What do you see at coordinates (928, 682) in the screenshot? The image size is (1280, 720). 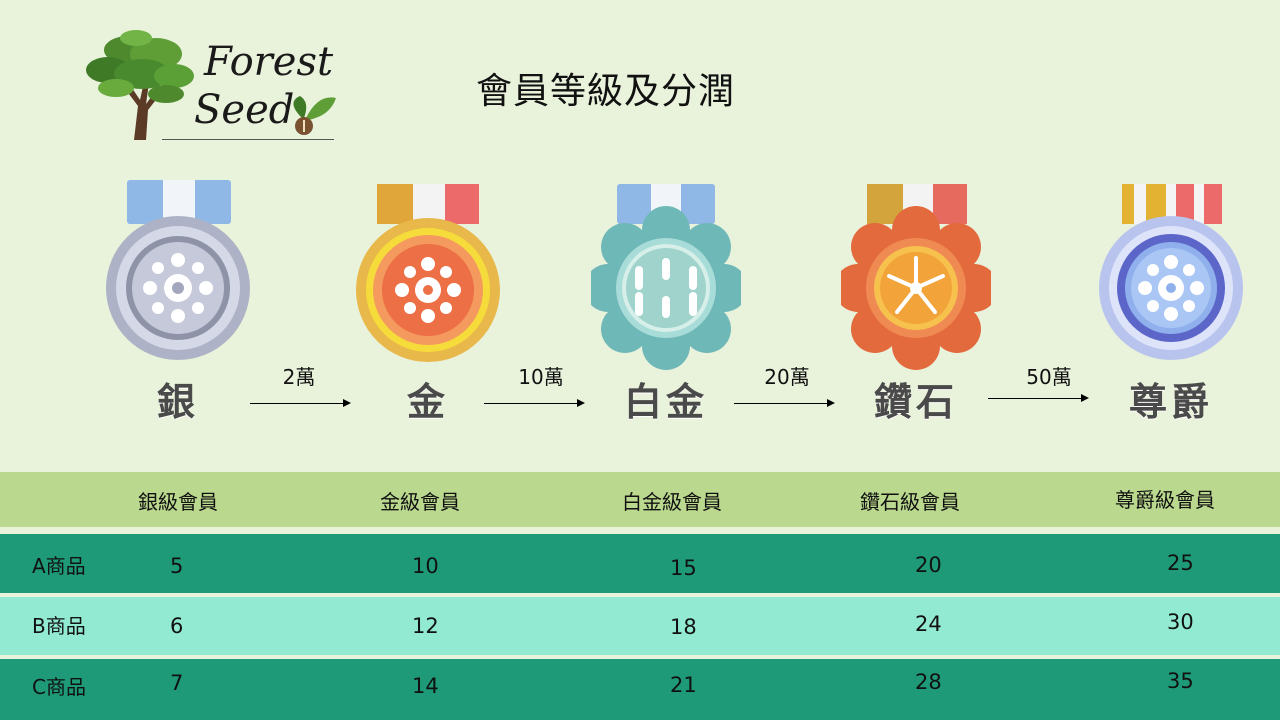 I see `table-cell: 28` at bounding box center [928, 682].